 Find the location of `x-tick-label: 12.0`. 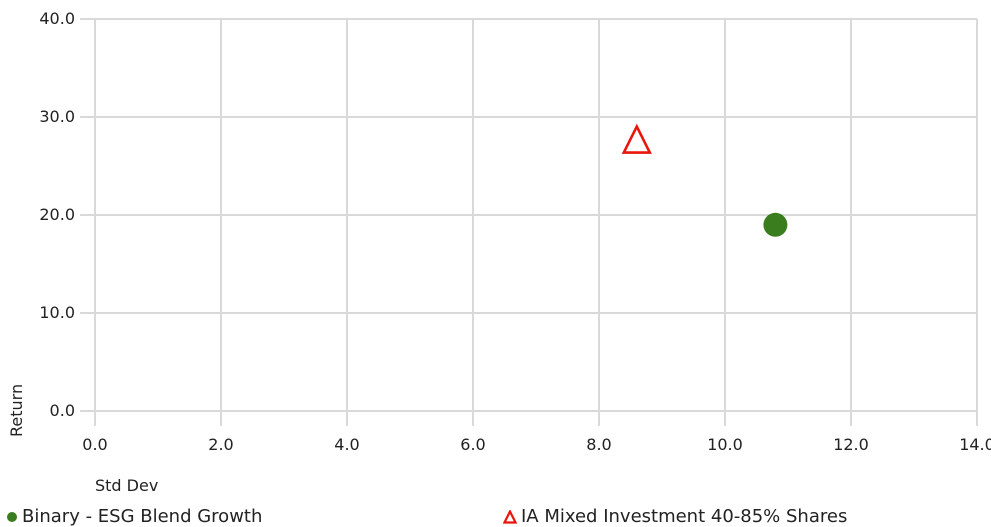

x-tick-label: 12.0 is located at coordinates (851, 444).